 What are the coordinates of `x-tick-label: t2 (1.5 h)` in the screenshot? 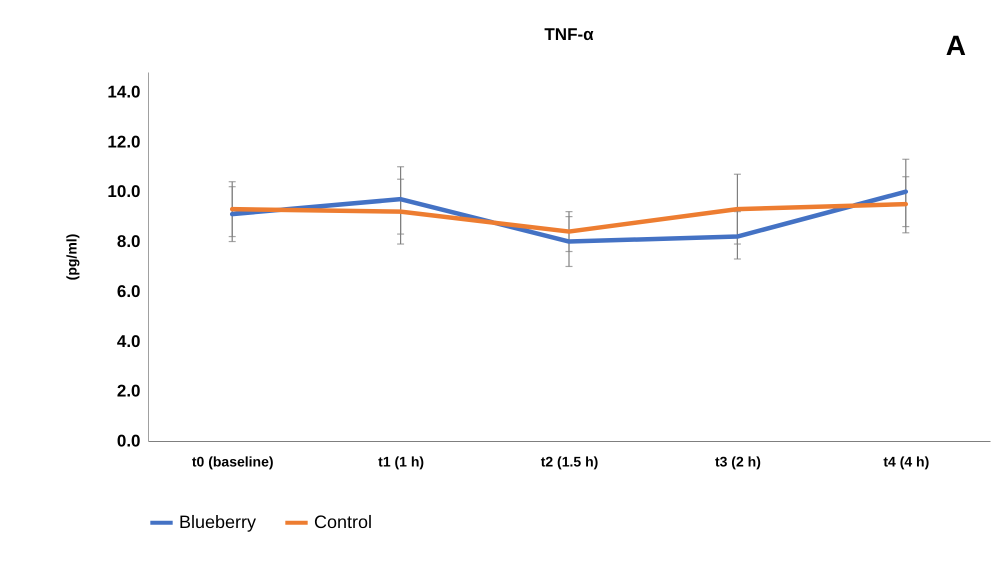 It's located at (569, 462).